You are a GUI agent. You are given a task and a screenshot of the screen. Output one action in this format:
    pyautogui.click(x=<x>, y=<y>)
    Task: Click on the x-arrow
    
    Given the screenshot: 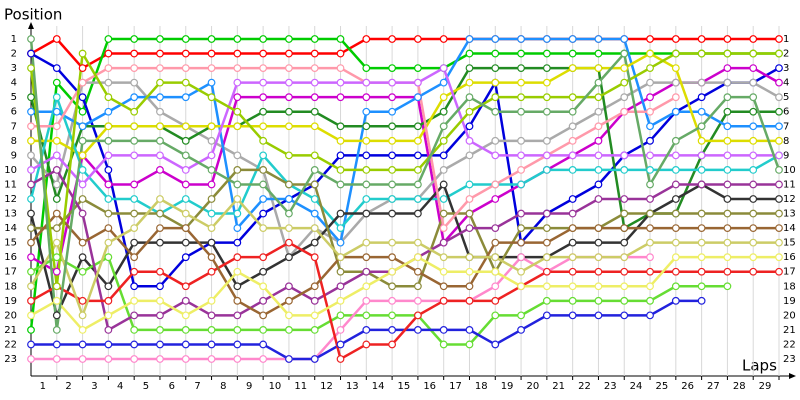 What is the action you would take?
    pyautogui.click(x=792, y=376)
    